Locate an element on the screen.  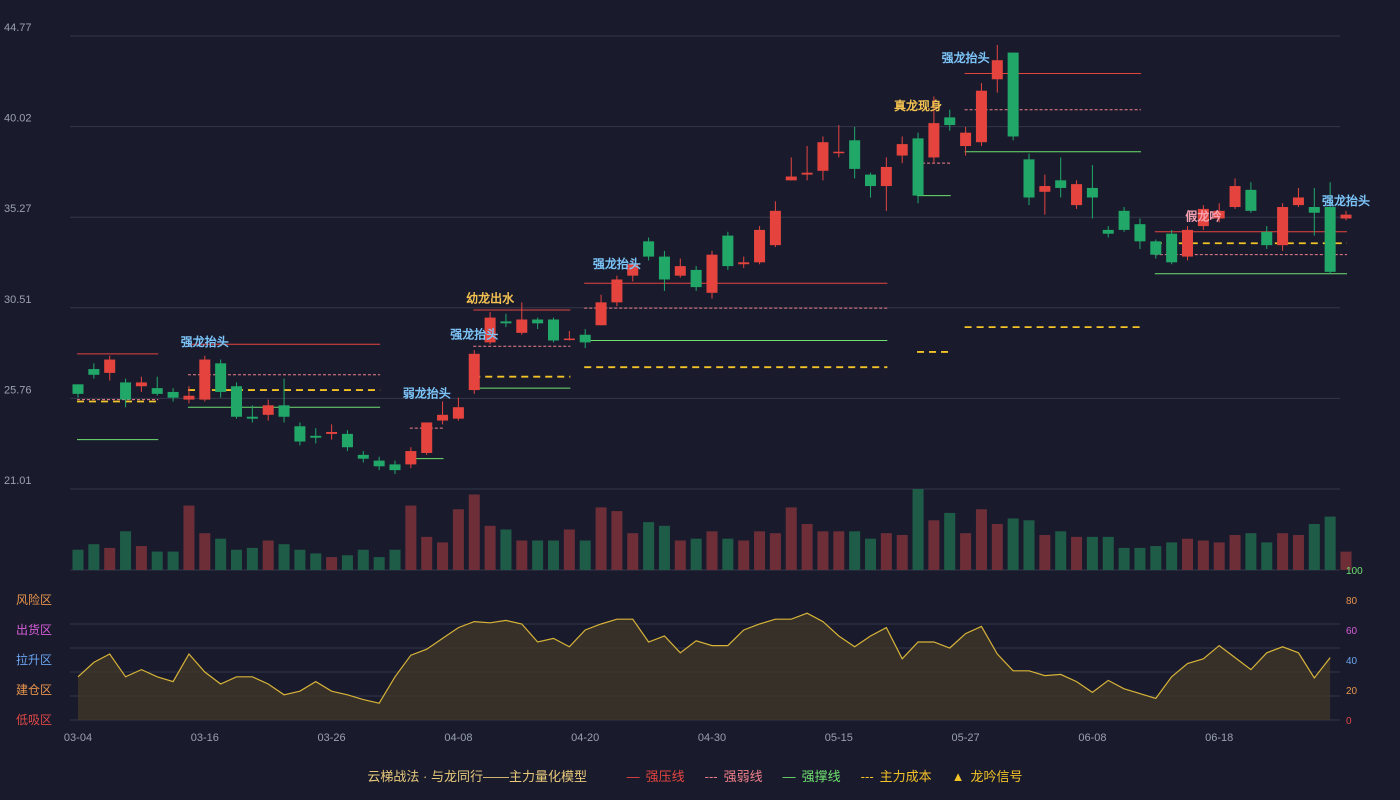
legend-label: 强压线 is located at coordinates (665, 776).